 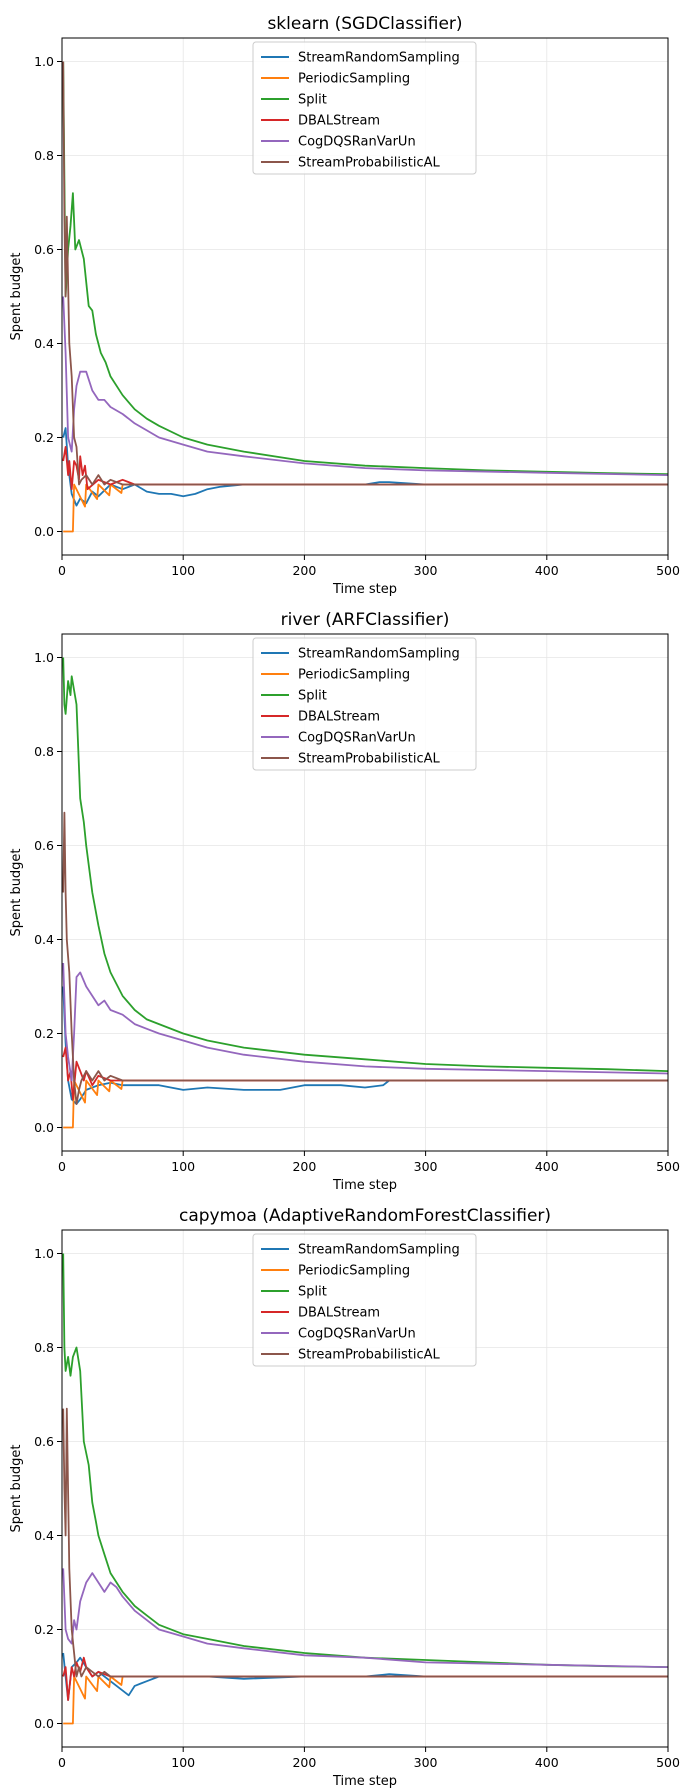 I want to click on series-line-dbalstream, so click(x=365, y=1073).